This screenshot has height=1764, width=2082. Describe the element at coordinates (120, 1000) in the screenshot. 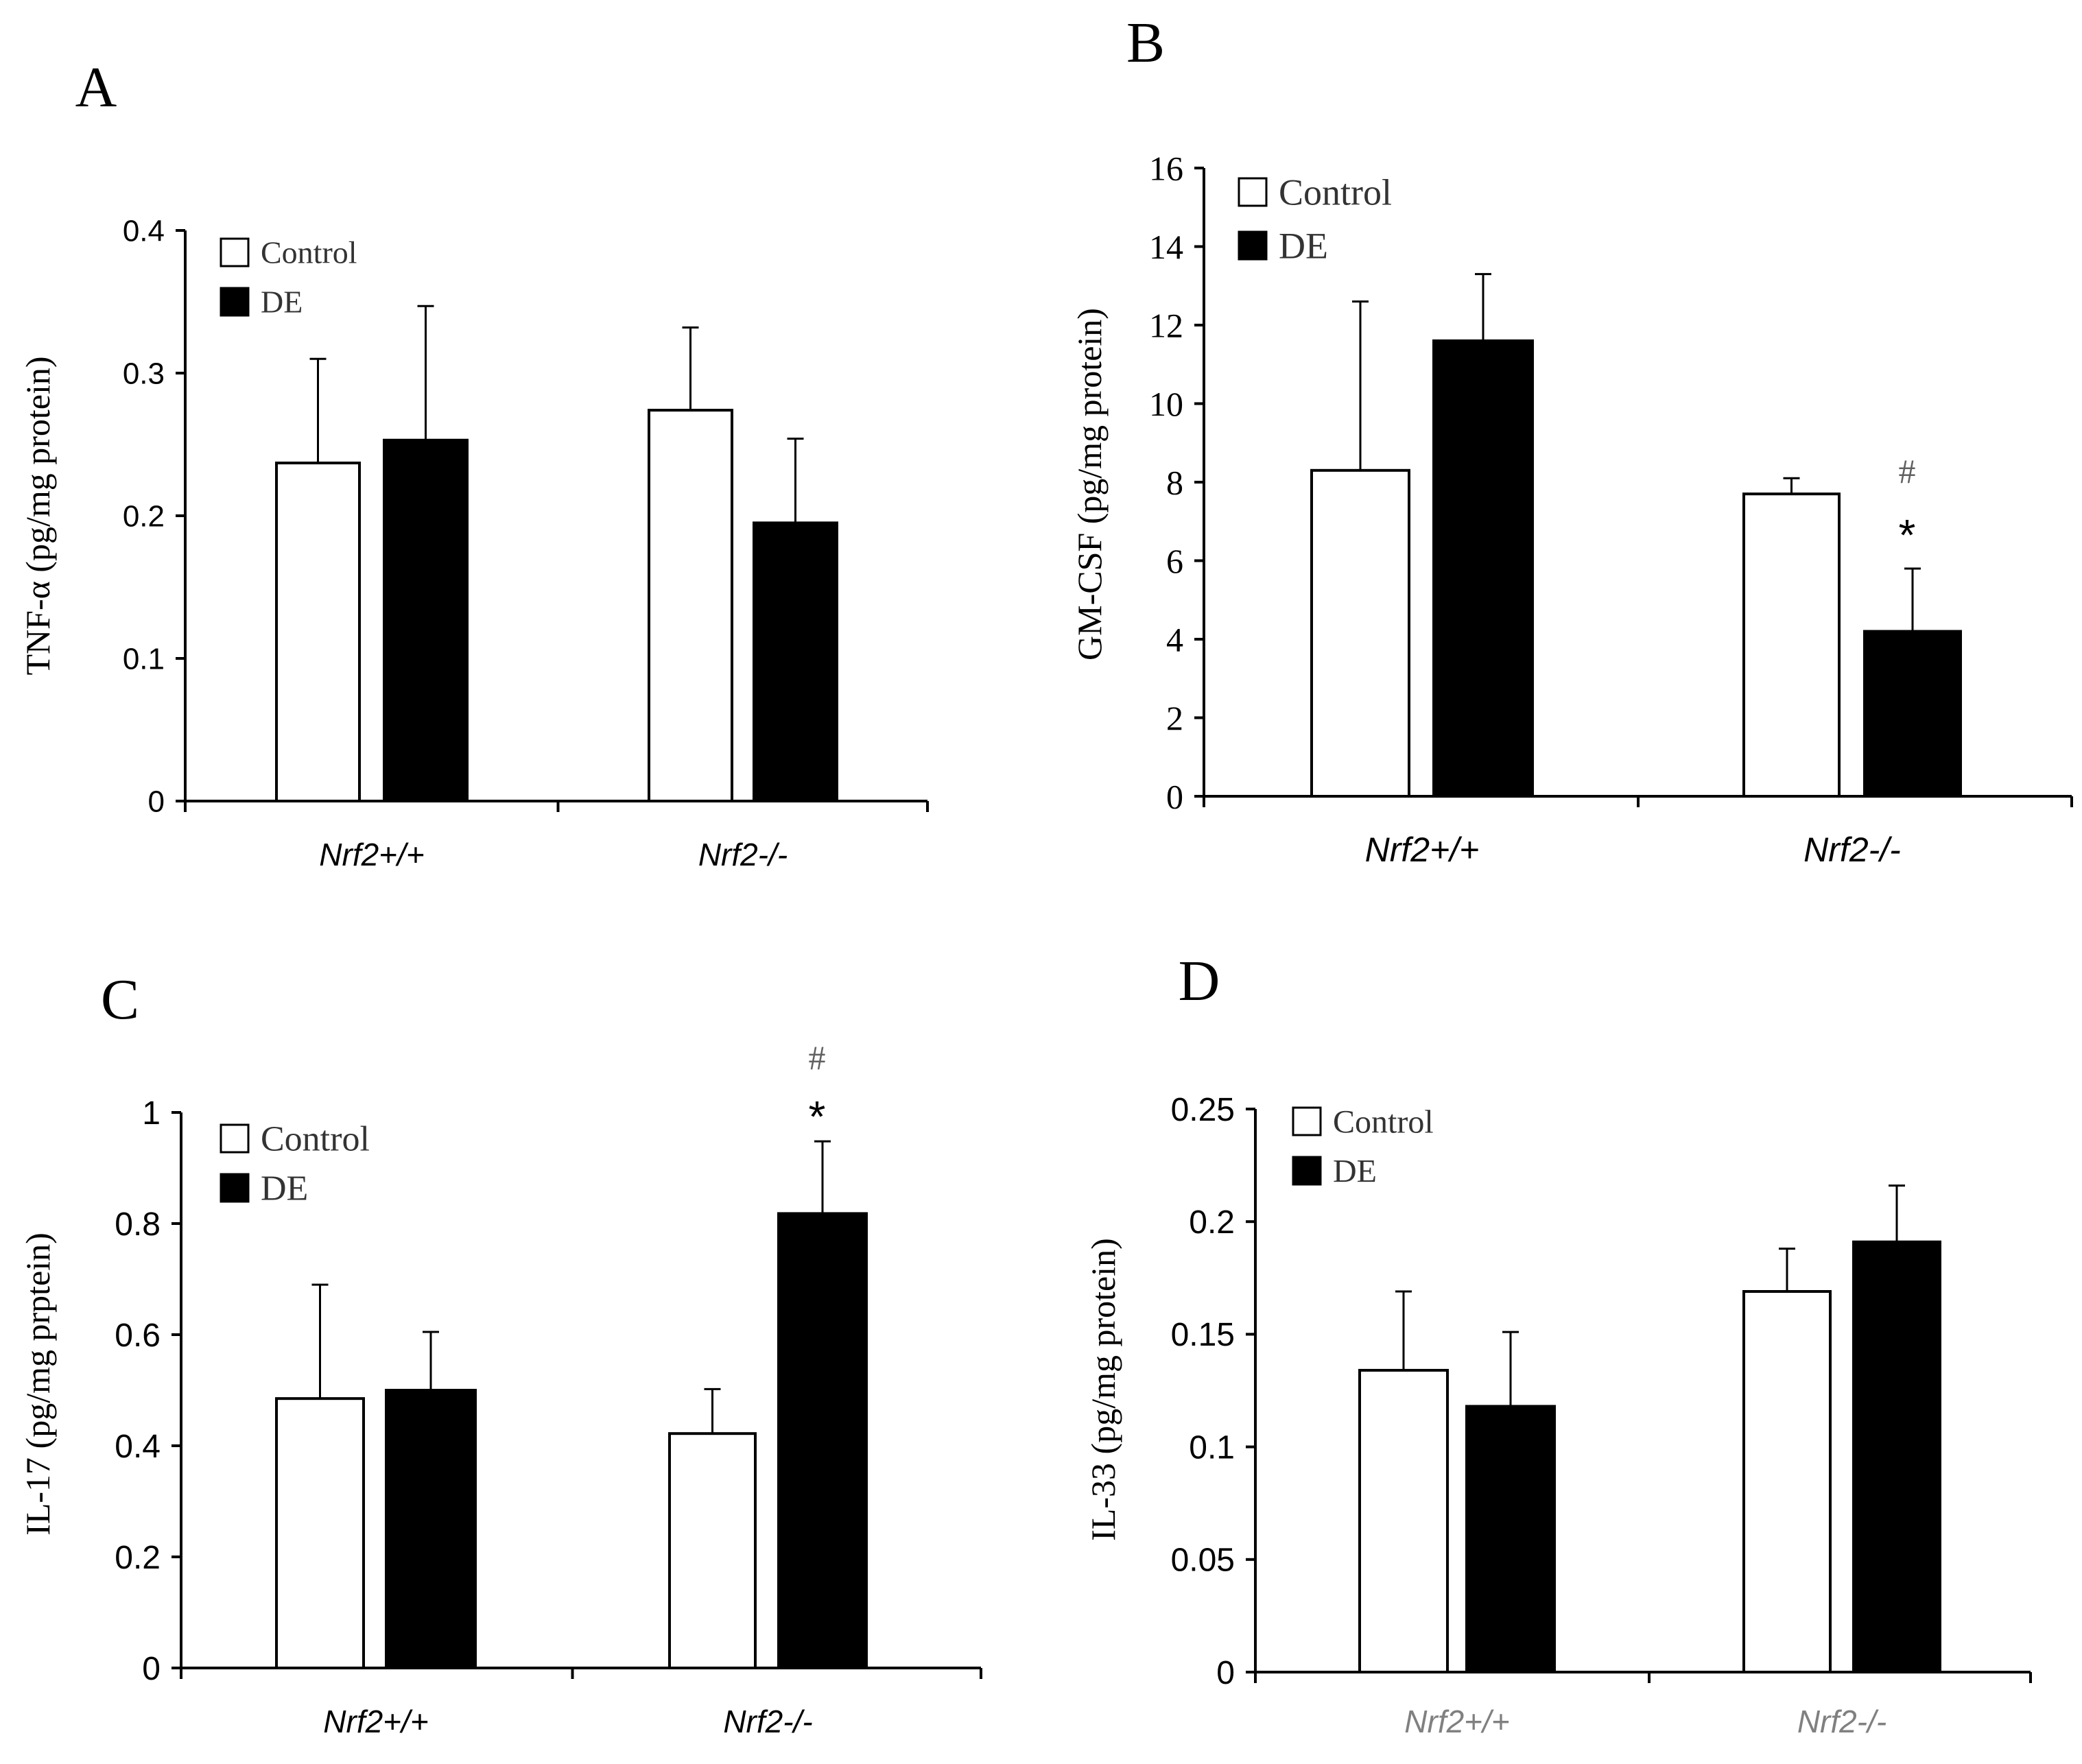

I see `panel-letter: C` at that location.